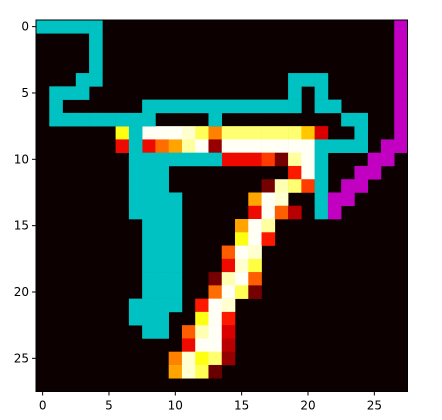 The height and width of the screenshot is (420, 442). Describe the element at coordinates (21, 358) in the screenshot. I see `y-tick-label: 25` at that location.